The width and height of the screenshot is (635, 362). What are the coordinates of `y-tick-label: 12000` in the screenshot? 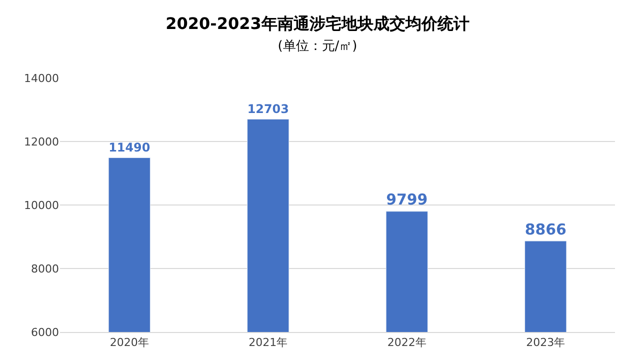 It's located at (41, 141).